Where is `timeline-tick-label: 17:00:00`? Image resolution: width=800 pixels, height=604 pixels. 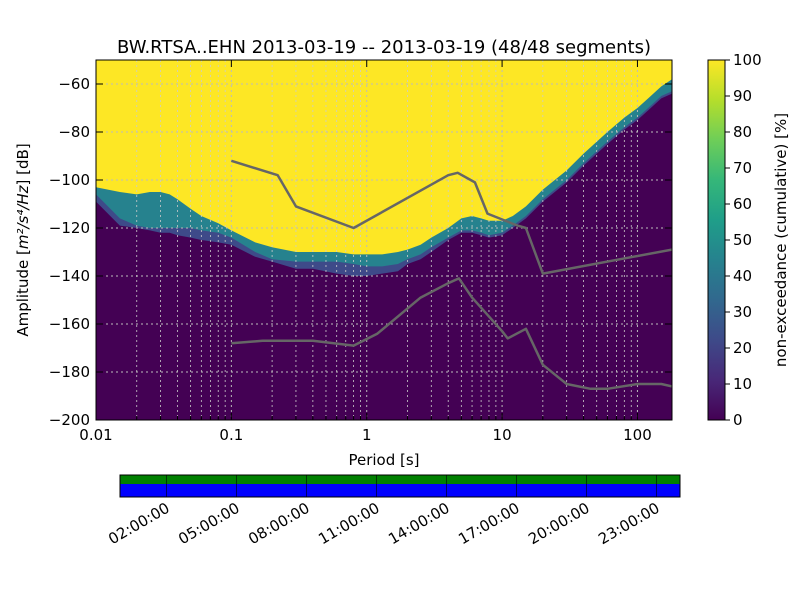
timeline-tick-label: 17:00:00 is located at coordinates (488, 523).